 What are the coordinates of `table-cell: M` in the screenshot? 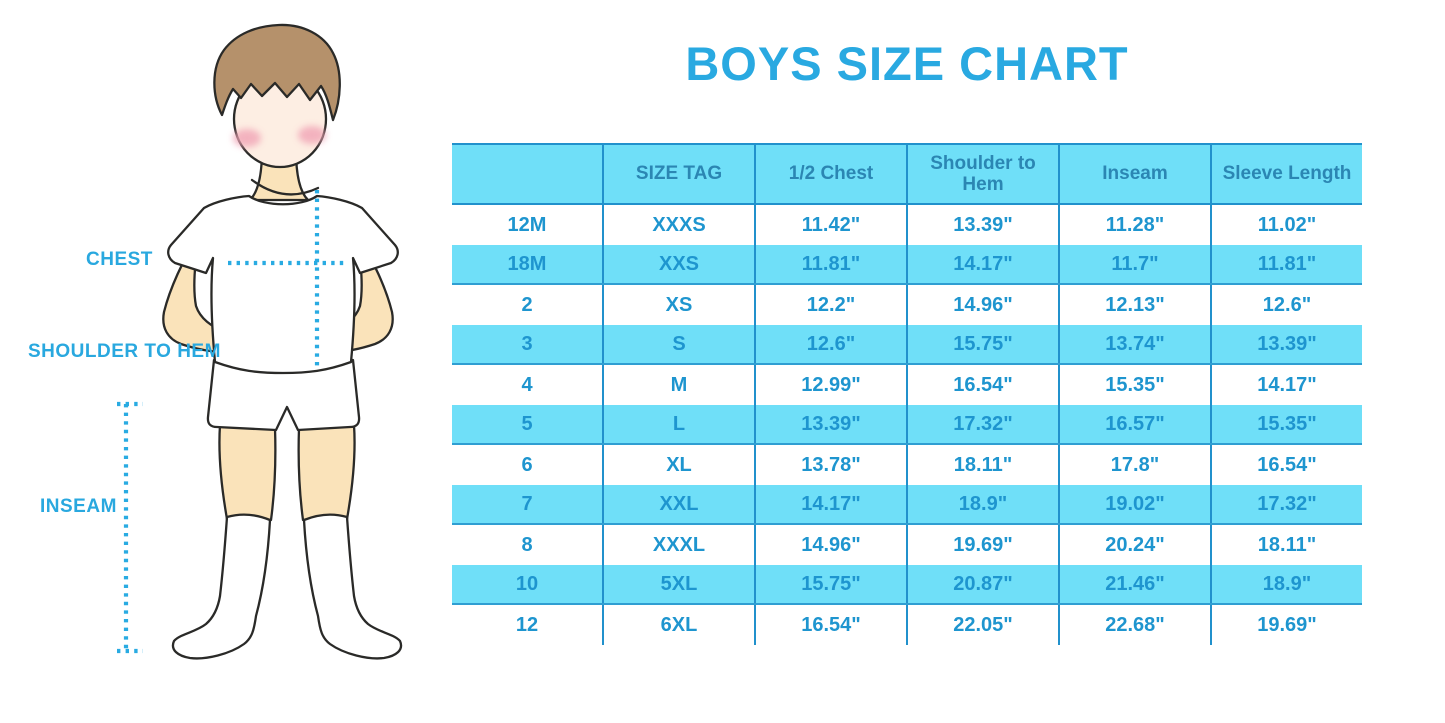 It's located at (680, 385).